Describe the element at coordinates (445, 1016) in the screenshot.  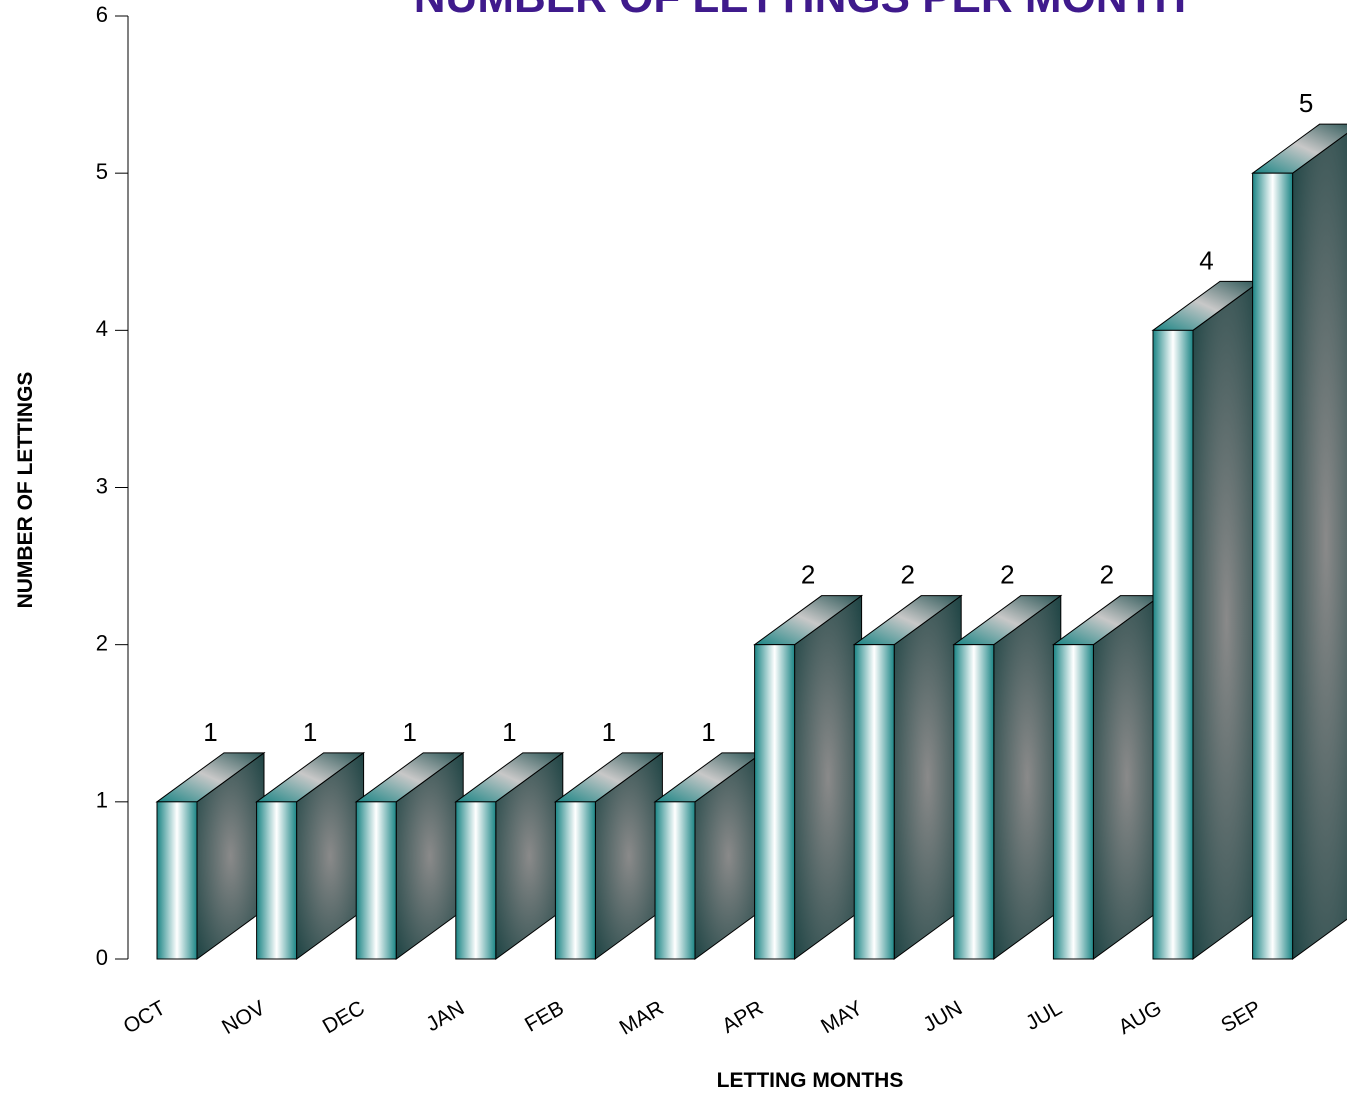
I see `x-tick-label: JAN` at that location.